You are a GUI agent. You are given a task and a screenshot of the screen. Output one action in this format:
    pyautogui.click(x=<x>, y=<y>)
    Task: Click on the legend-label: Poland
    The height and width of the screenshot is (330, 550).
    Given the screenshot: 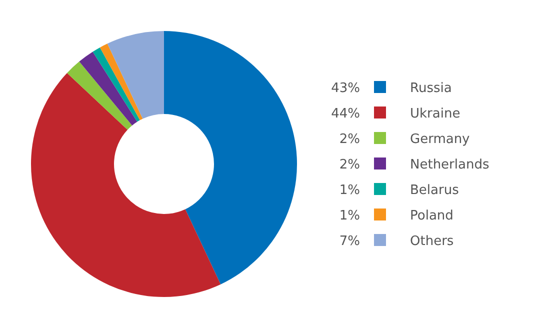 What is the action you would take?
    pyautogui.click(x=432, y=216)
    